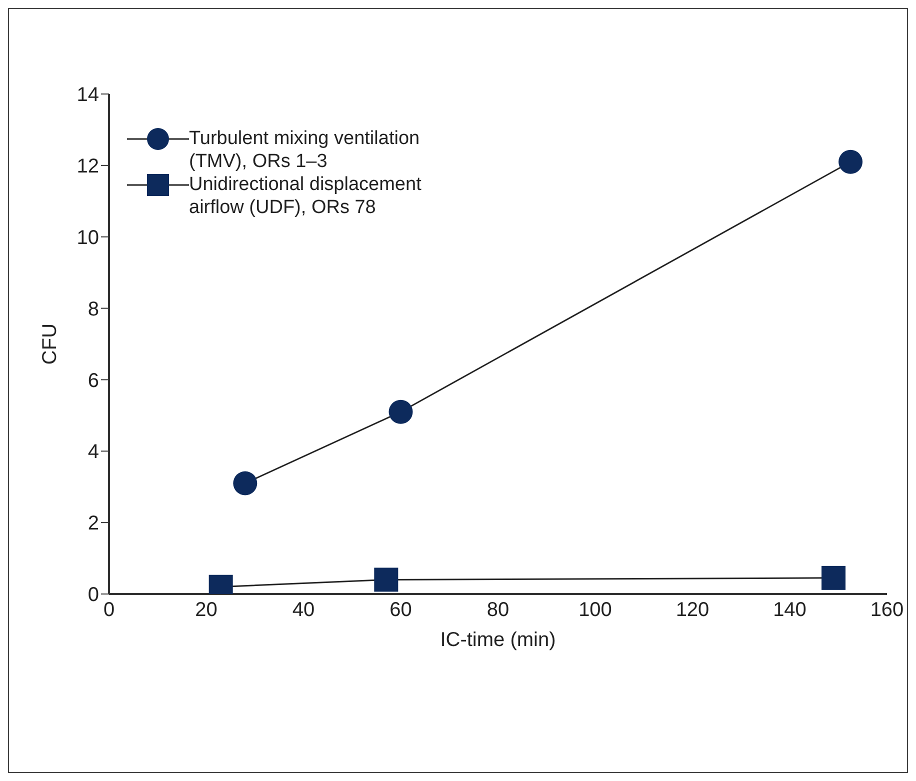  I want to click on y-tick-label: 8, so click(93, 309).